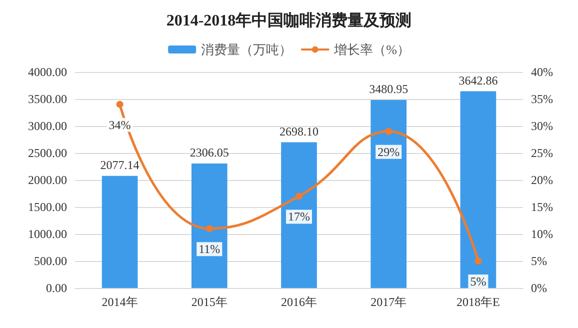  Describe the element at coordinates (539, 288) in the screenshot. I see `y2-tick-label: 0%` at that location.